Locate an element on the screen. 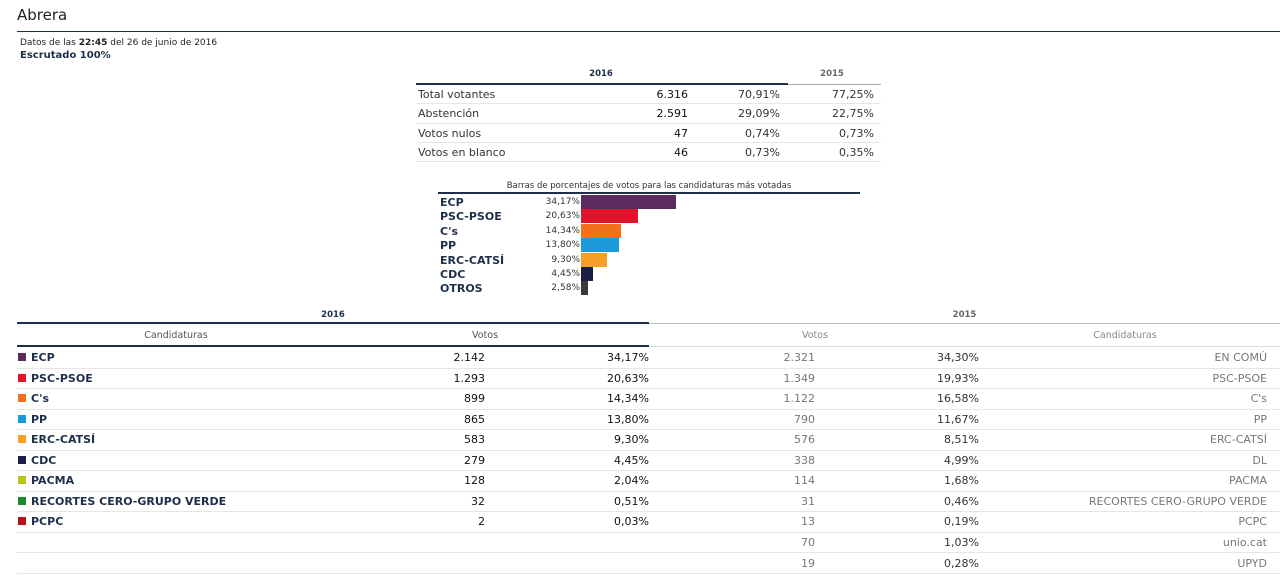  table-row: PP 865 13,80% 790 11,67% PP is located at coordinates (648, 420).